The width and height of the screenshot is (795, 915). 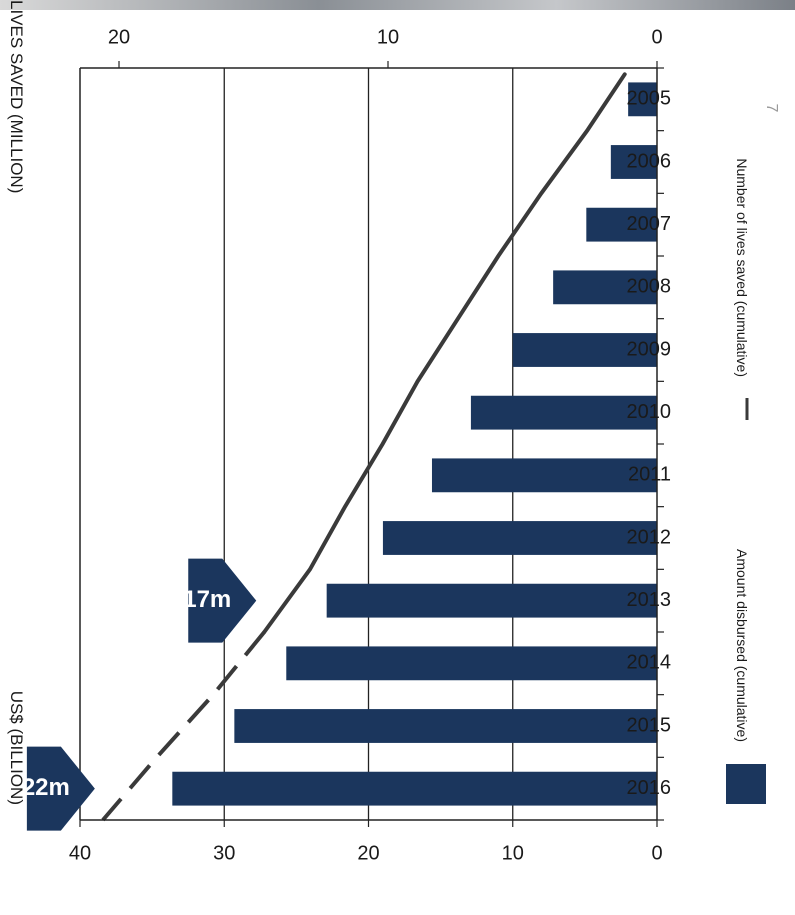 I want to click on annotation-label-22m: 22m, so click(x=46, y=787).